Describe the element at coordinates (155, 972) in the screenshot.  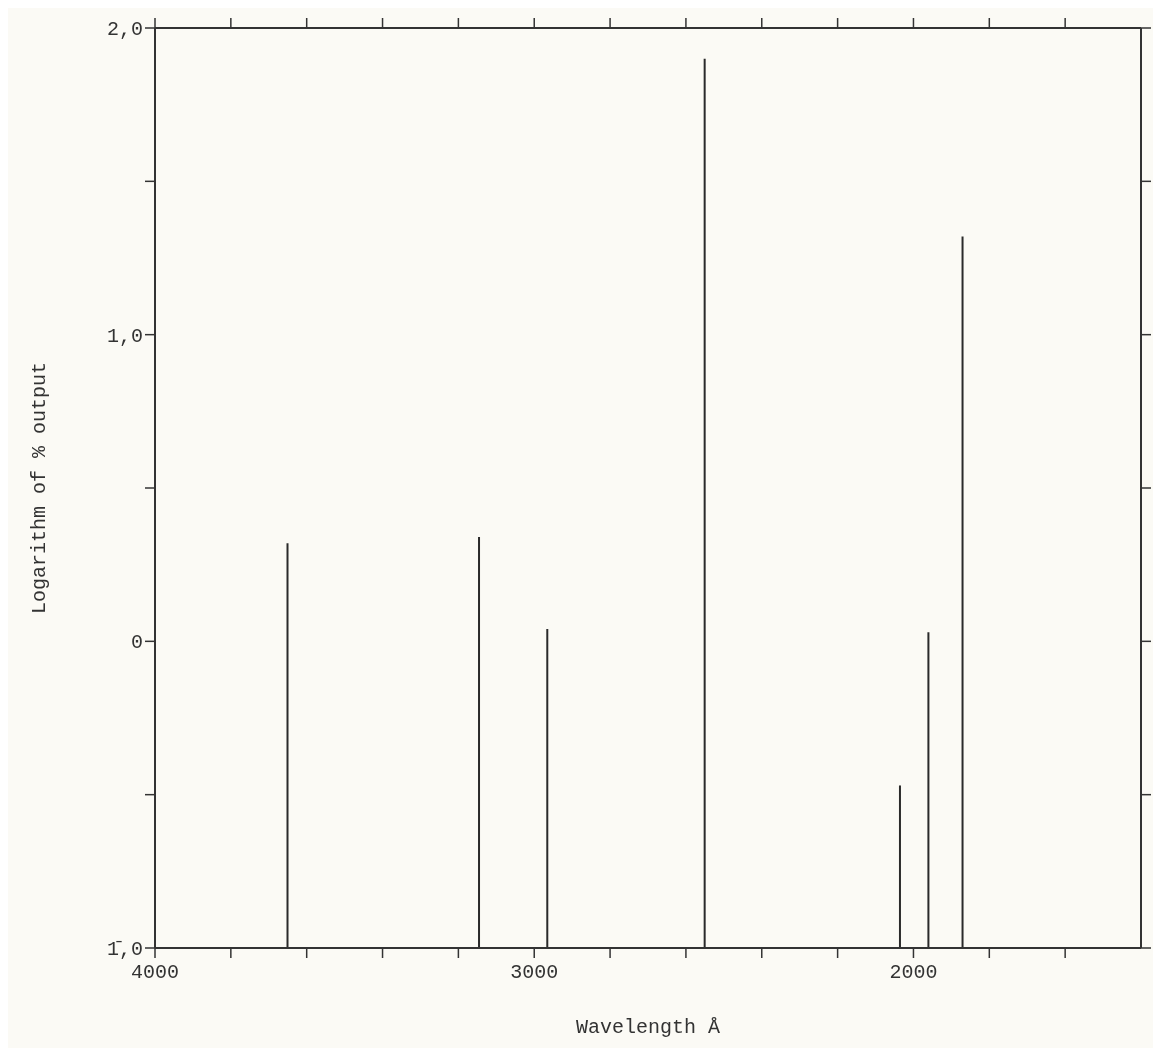
I see `x-tick-label: 4000` at that location.